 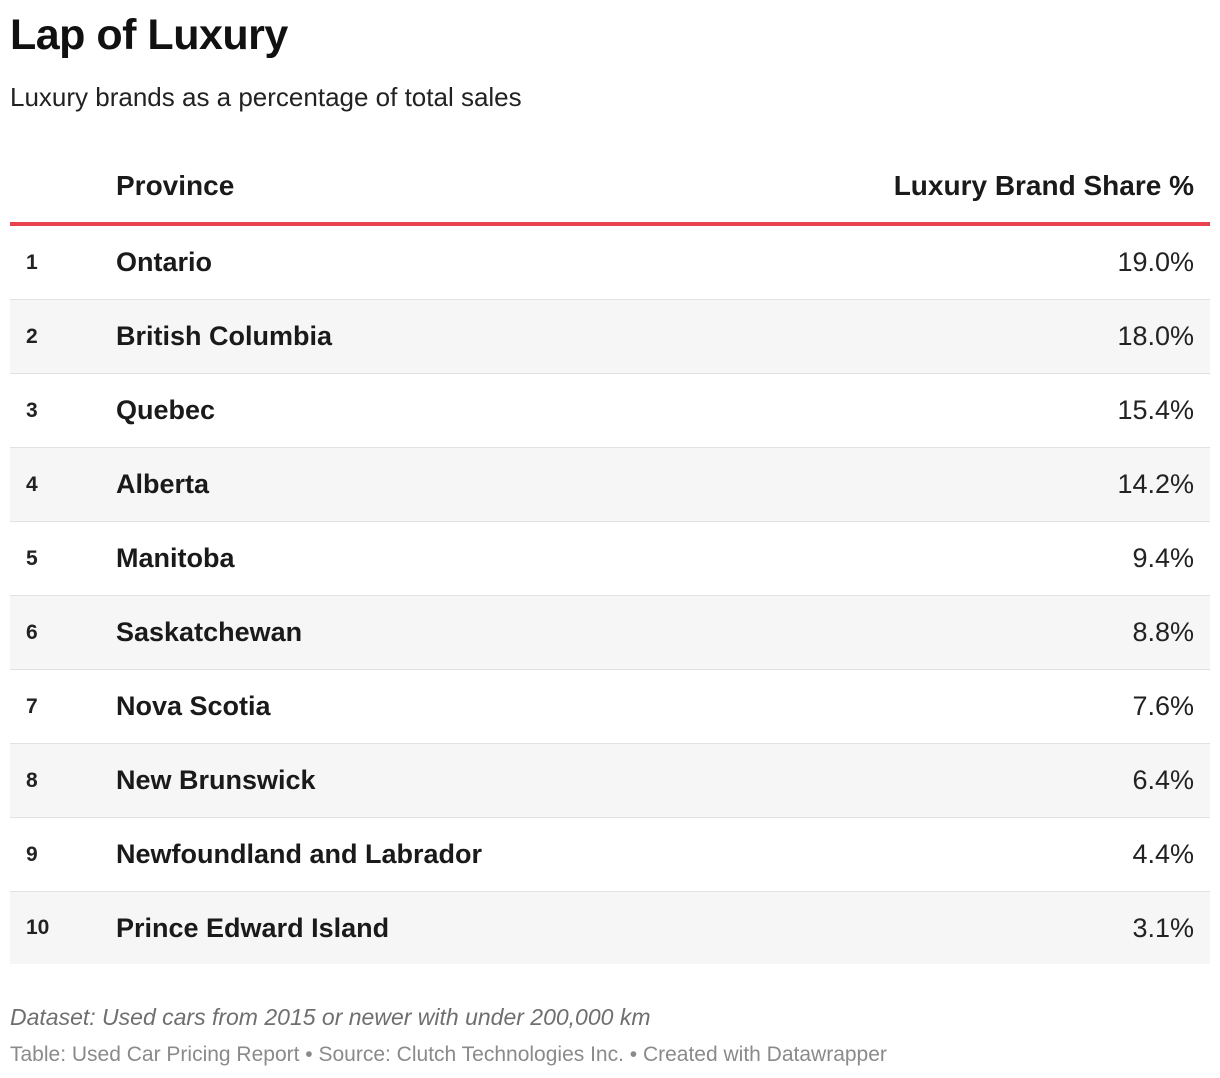 What do you see at coordinates (175, 558) in the screenshot?
I see `province-cell: Manitoba` at bounding box center [175, 558].